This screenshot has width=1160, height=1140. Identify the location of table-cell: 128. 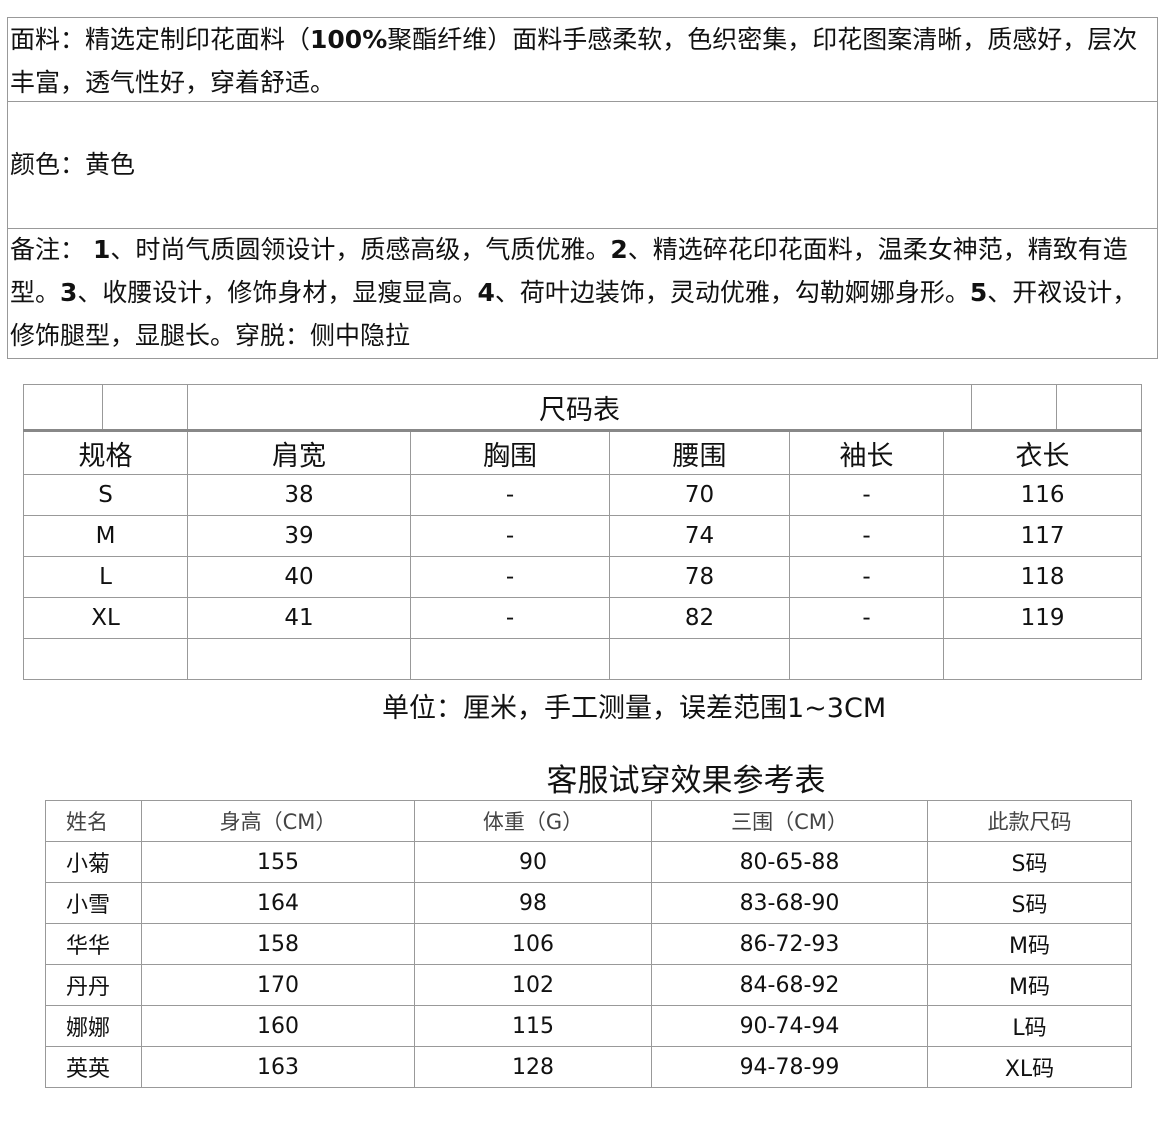
(533, 1067).